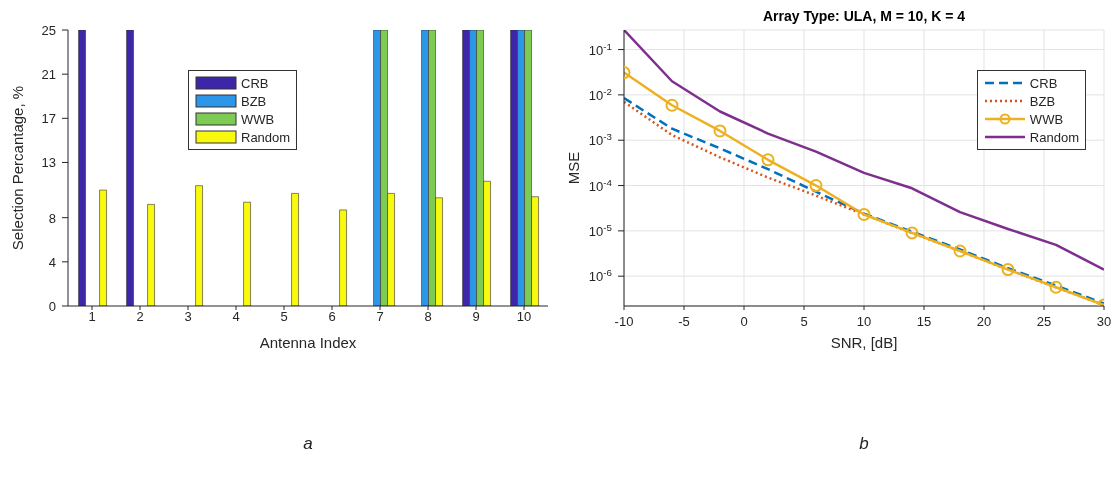  What do you see at coordinates (864, 444) in the screenshot?
I see `text: b` at bounding box center [864, 444].